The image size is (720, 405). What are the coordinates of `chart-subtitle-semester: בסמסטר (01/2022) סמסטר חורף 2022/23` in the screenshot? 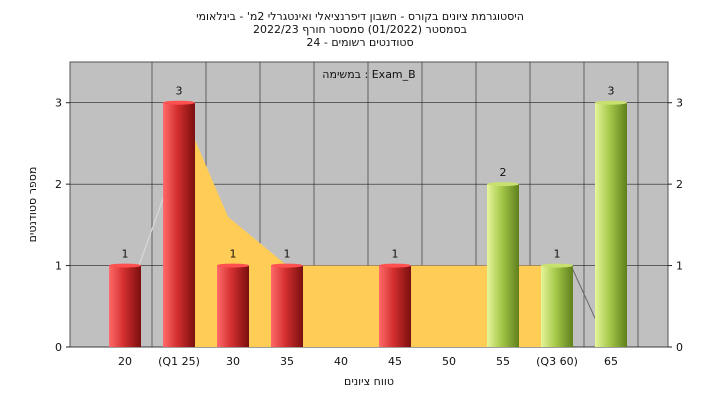 It's located at (360, 29).